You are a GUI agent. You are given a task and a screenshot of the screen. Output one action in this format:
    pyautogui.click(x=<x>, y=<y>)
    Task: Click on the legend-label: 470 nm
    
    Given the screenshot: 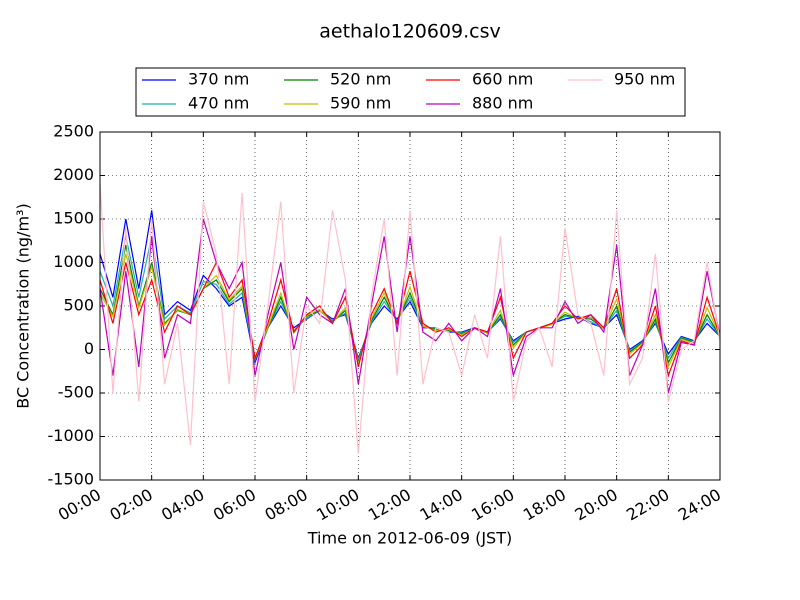 What is the action you would take?
    pyautogui.click(x=218, y=103)
    